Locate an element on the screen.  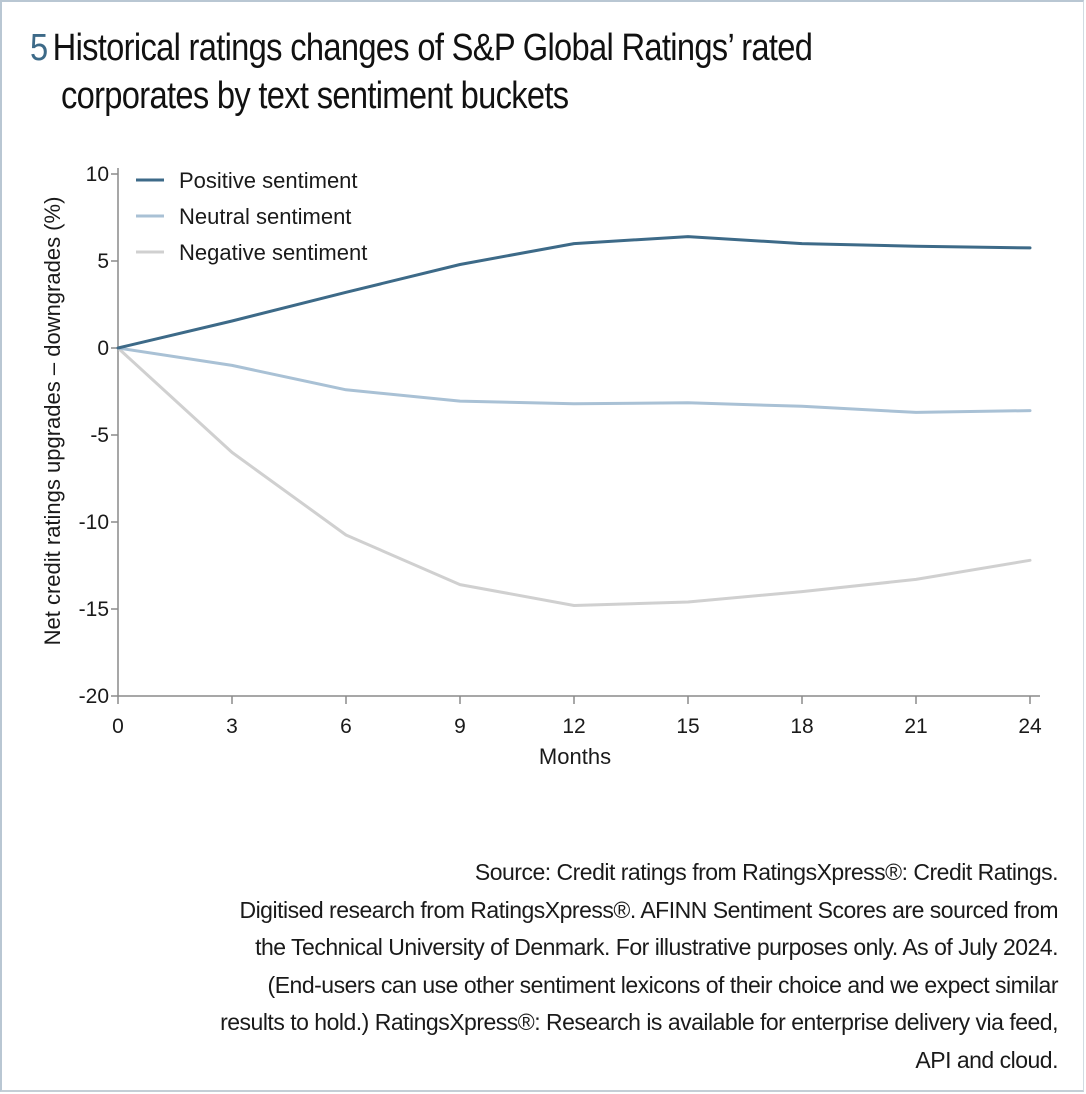
x-tick-label: 3 is located at coordinates (232, 726).